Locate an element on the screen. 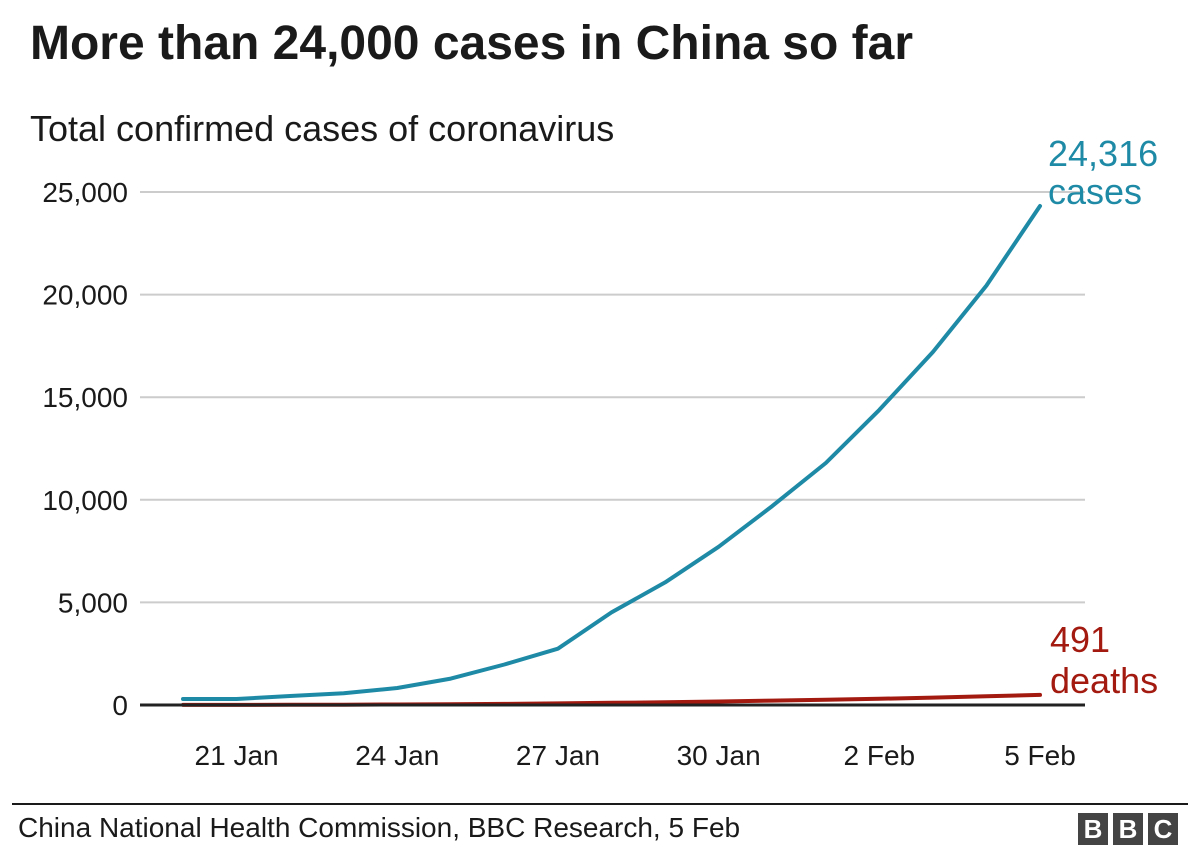 The height and width of the screenshot is (865, 1200). x-tick-label: 21 Jan is located at coordinates (237, 755).